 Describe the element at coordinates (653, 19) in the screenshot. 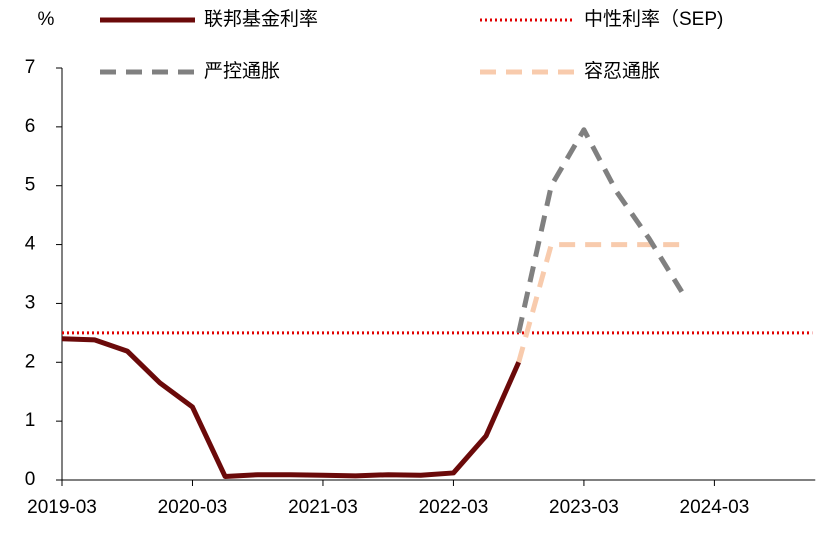

I see `legend-label: 中性利率（SEP)` at that location.